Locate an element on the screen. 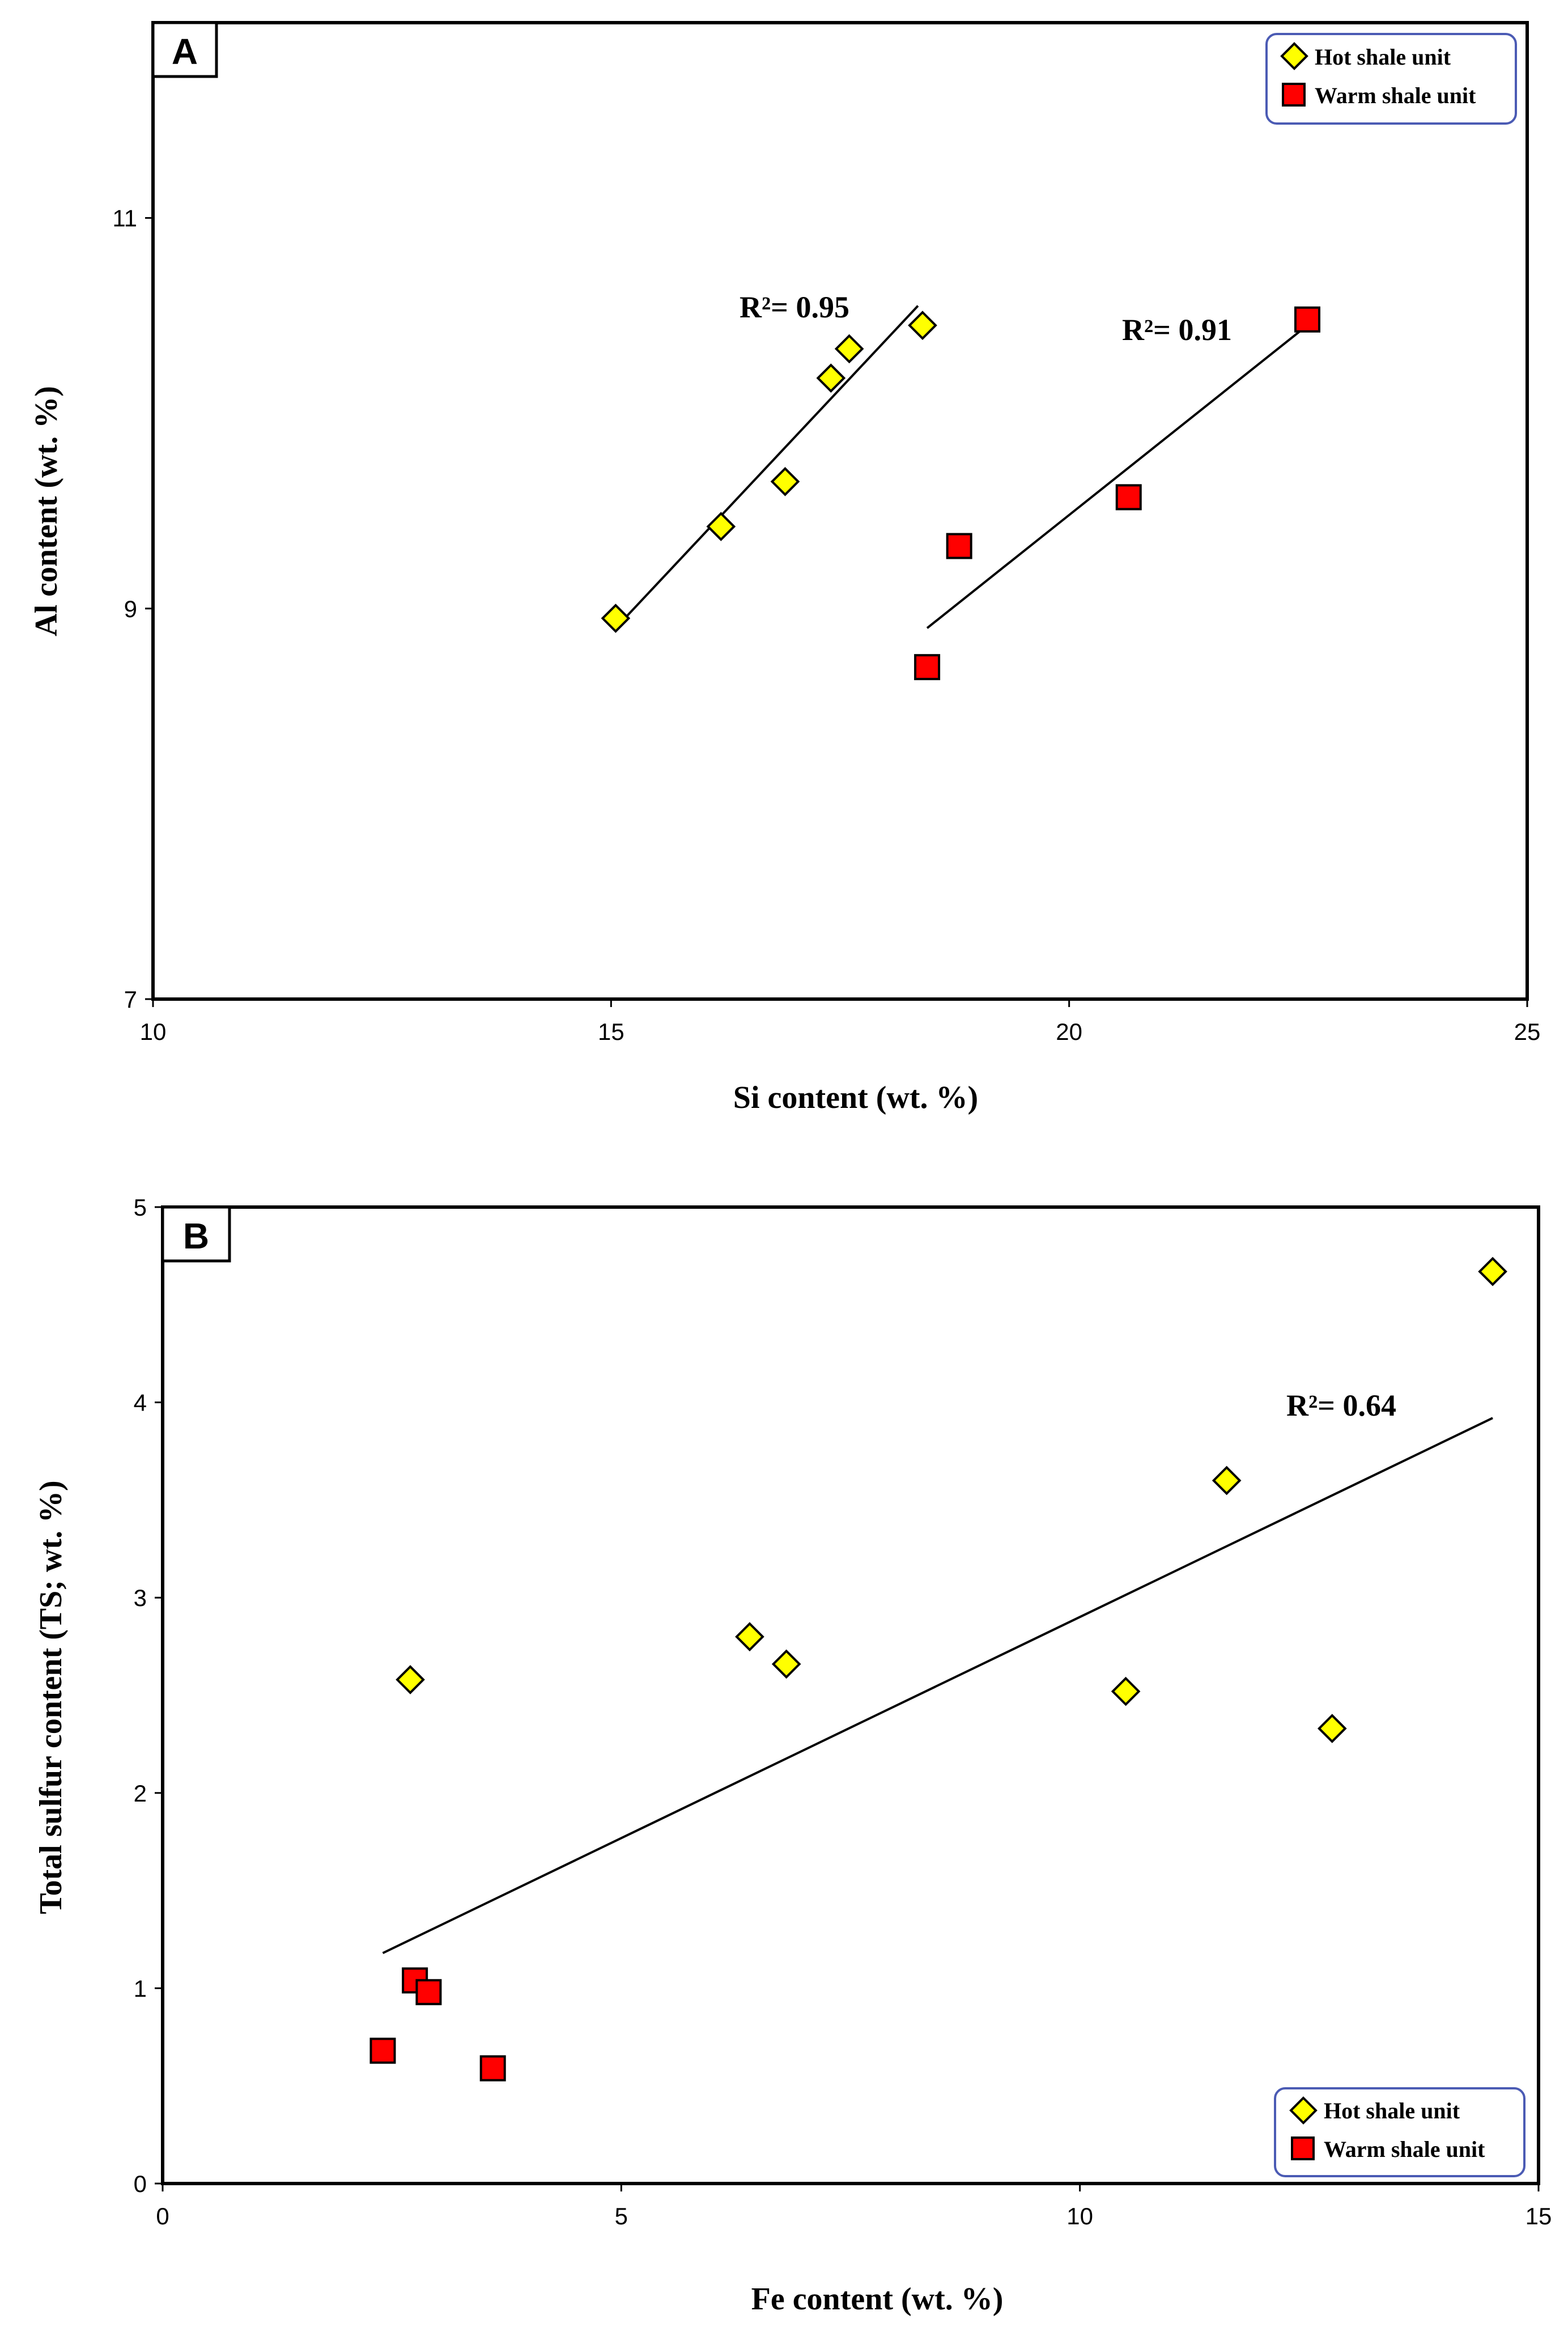 The image size is (1568, 2332). panel-a-y-tick-label: 7 is located at coordinates (130, 999).